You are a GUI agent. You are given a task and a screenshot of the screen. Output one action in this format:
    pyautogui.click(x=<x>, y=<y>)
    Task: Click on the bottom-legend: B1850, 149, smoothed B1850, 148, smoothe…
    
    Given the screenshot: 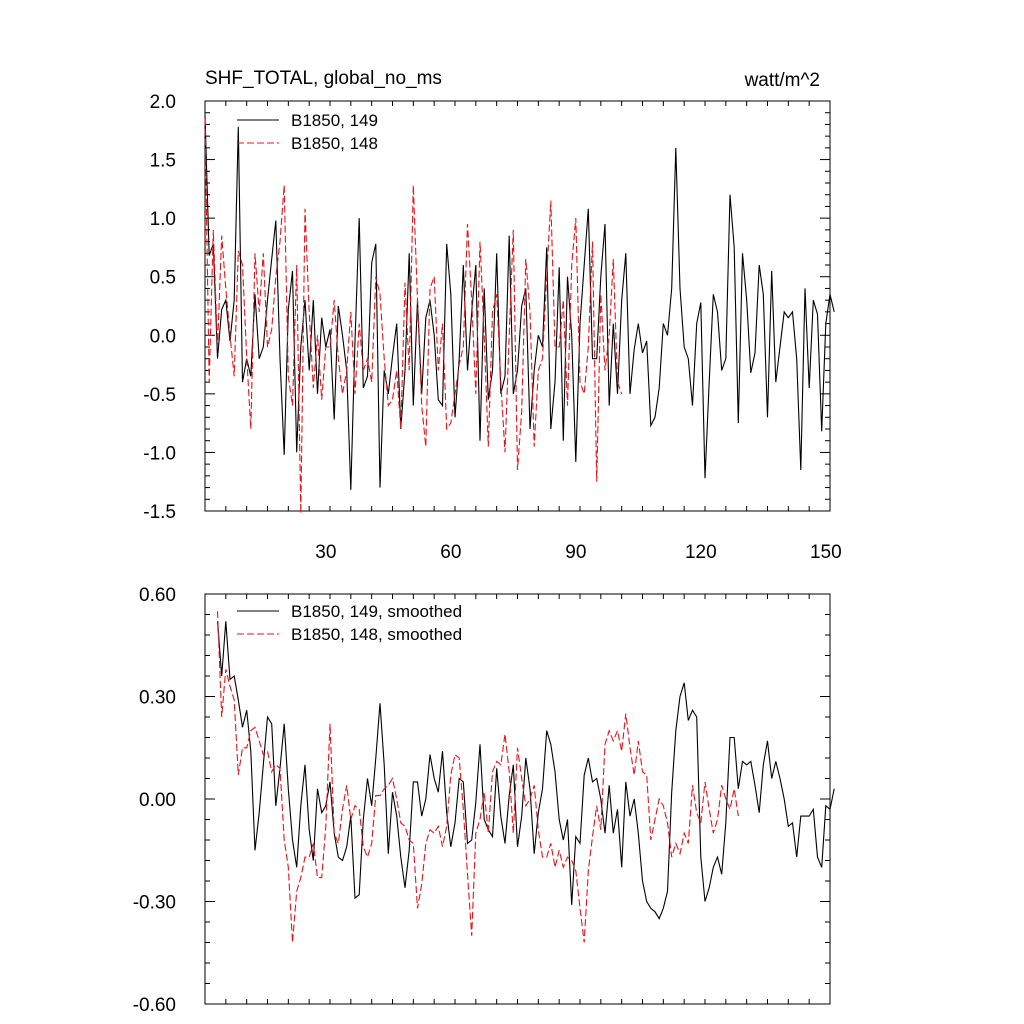 What is the action you would take?
    pyautogui.click(x=349, y=623)
    